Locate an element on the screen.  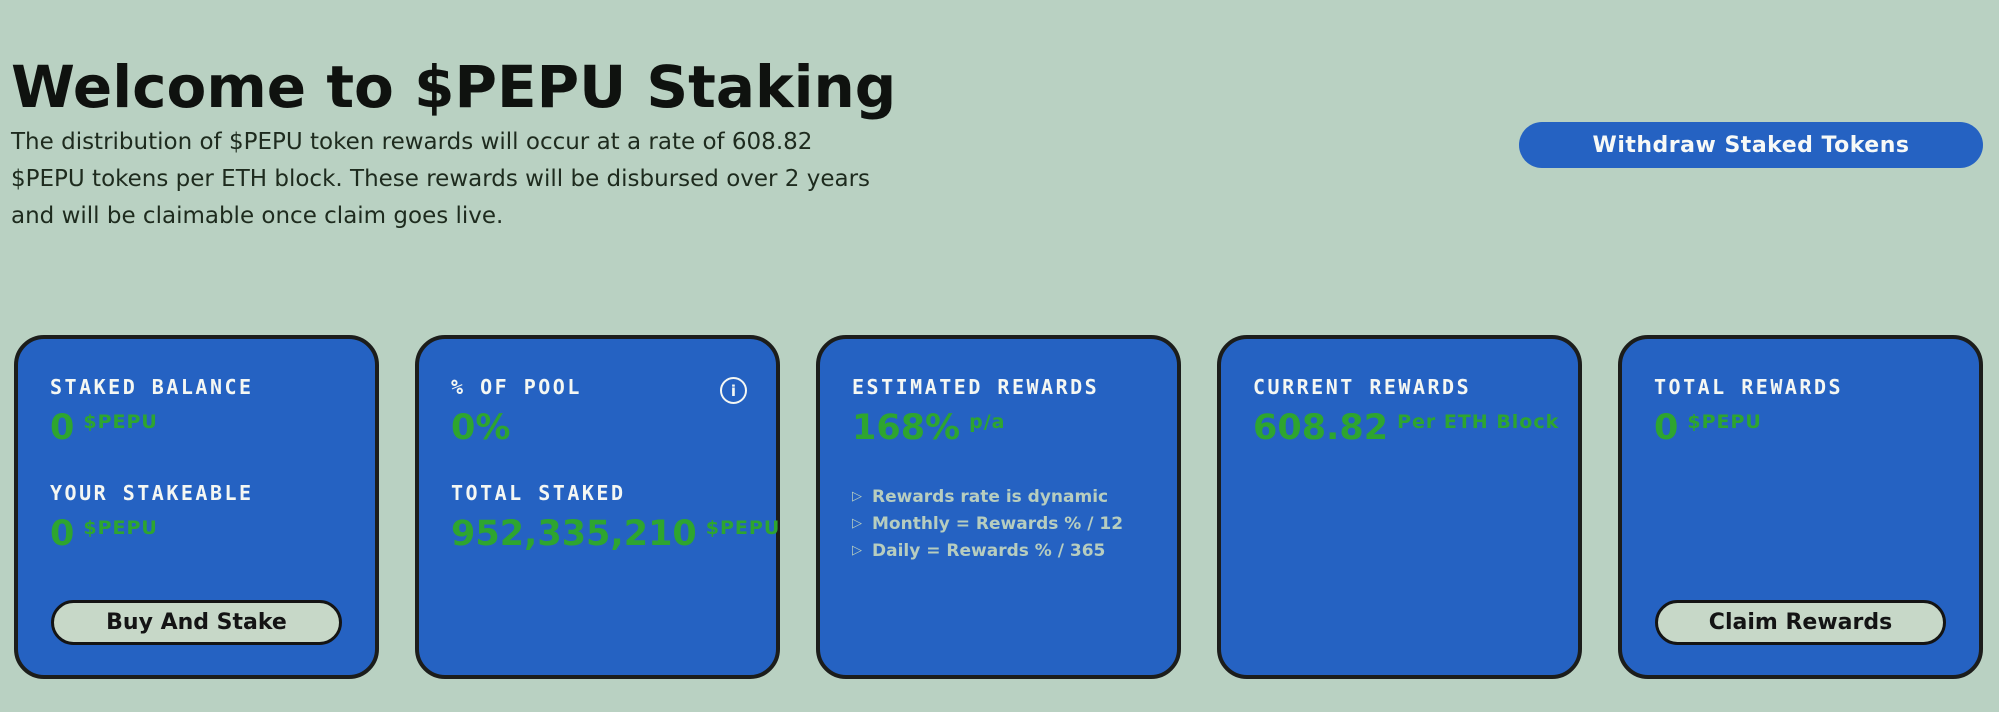
value-unit: p/a is located at coordinates (987, 422).